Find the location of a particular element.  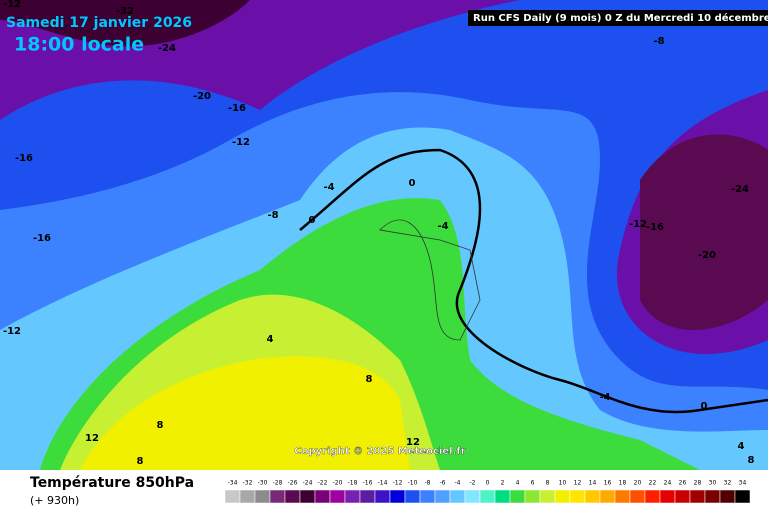

legend-label: -24 is located at coordinates (308, 483).